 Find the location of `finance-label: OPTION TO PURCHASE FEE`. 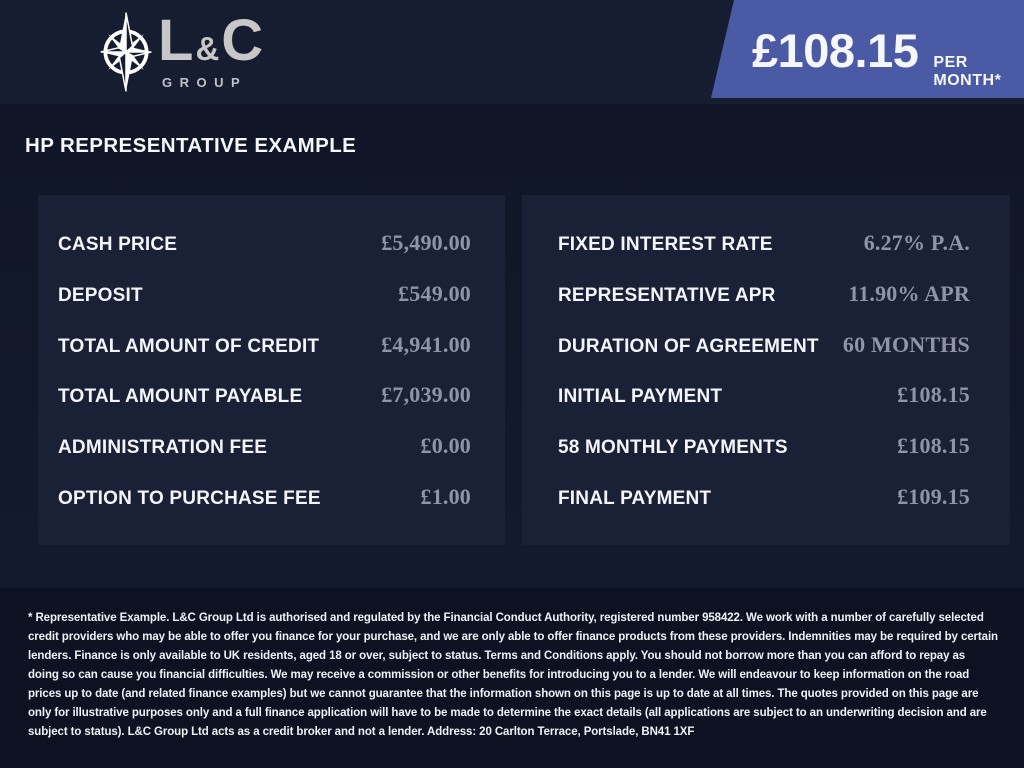

finance-label: OPTION TO PURCHASE FEE is located at coordinates (189, 499).